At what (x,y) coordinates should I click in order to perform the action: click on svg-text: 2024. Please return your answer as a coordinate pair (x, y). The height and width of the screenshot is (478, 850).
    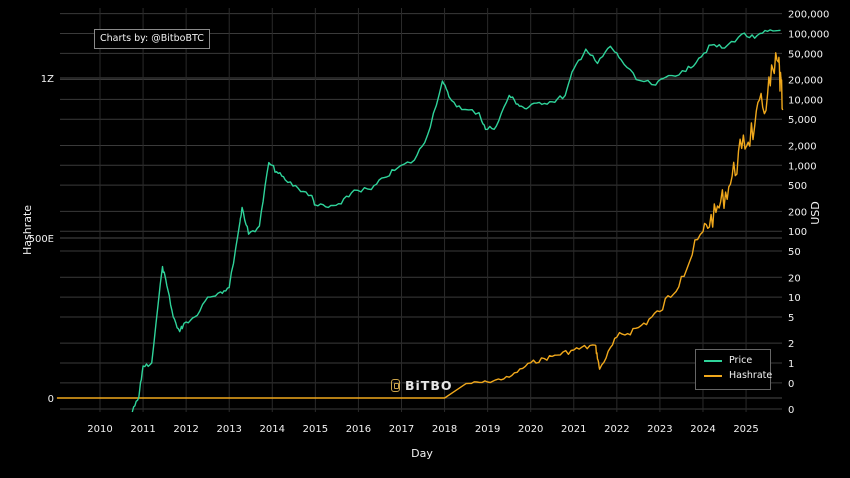
    Looking at the image, I should click on (702, 429).